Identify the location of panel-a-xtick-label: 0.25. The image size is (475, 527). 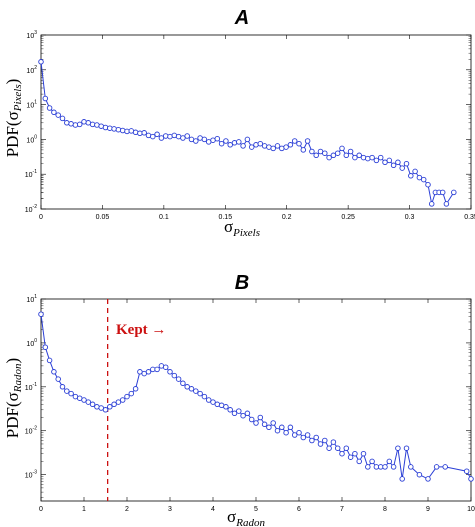
(348, 217).